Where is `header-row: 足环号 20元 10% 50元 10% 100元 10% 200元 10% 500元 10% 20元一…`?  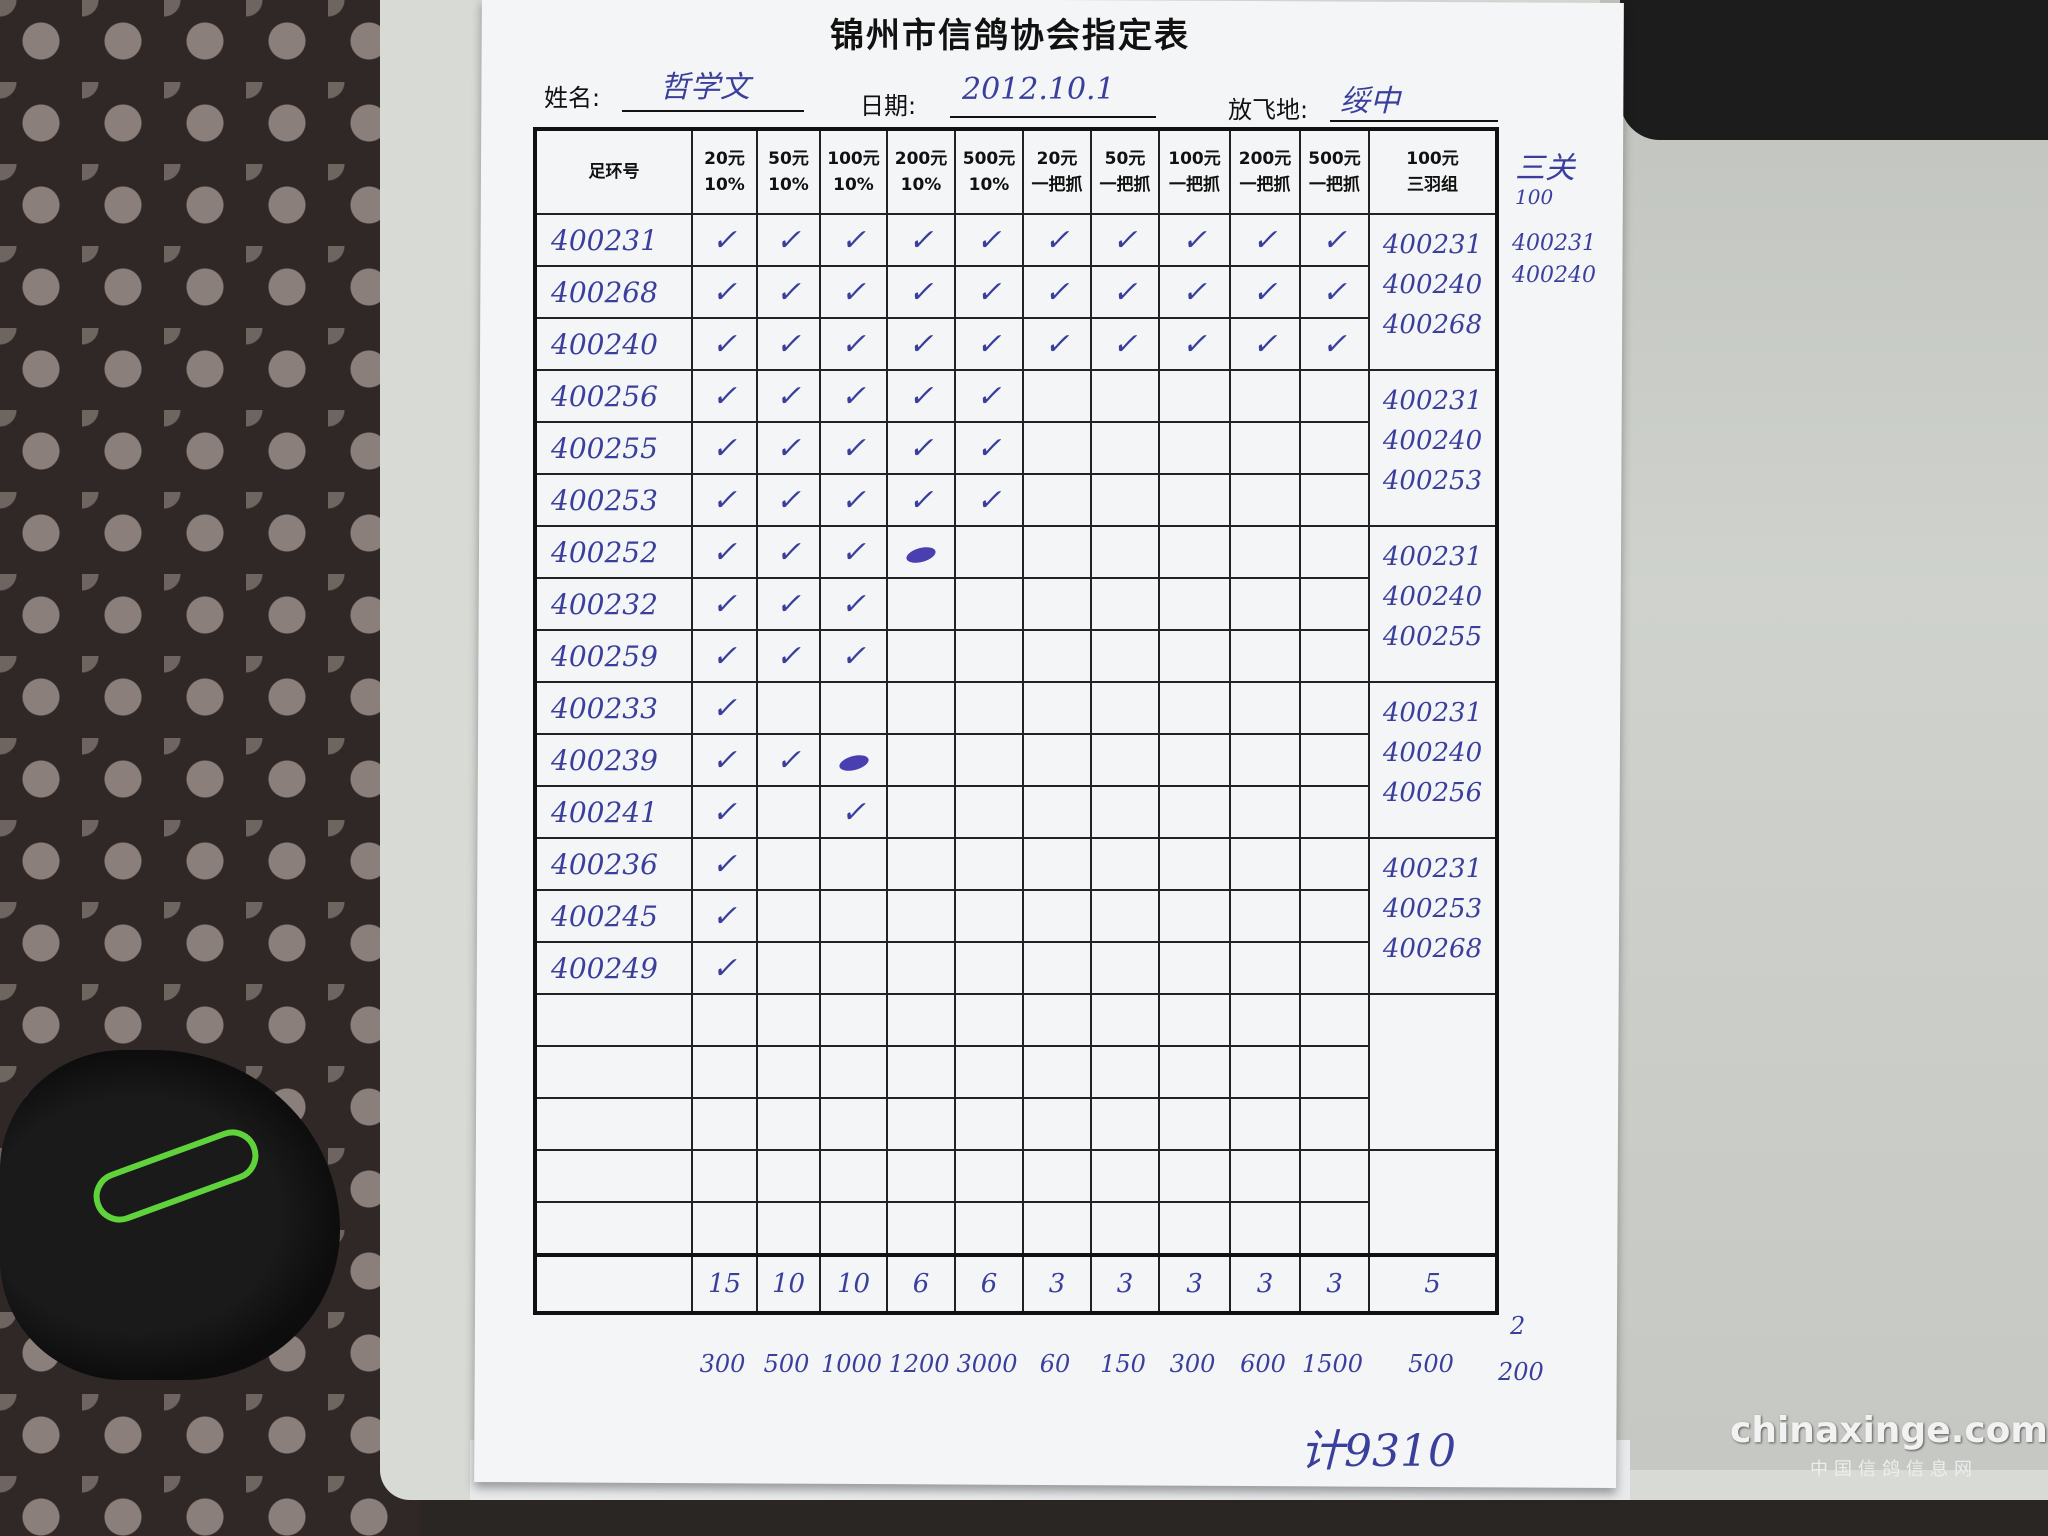 header-row: 足环号 20元 10% 50元 10% 100元 10% 200元 10% 500元 10% 20元一… is located at coordinates (1016, 171).